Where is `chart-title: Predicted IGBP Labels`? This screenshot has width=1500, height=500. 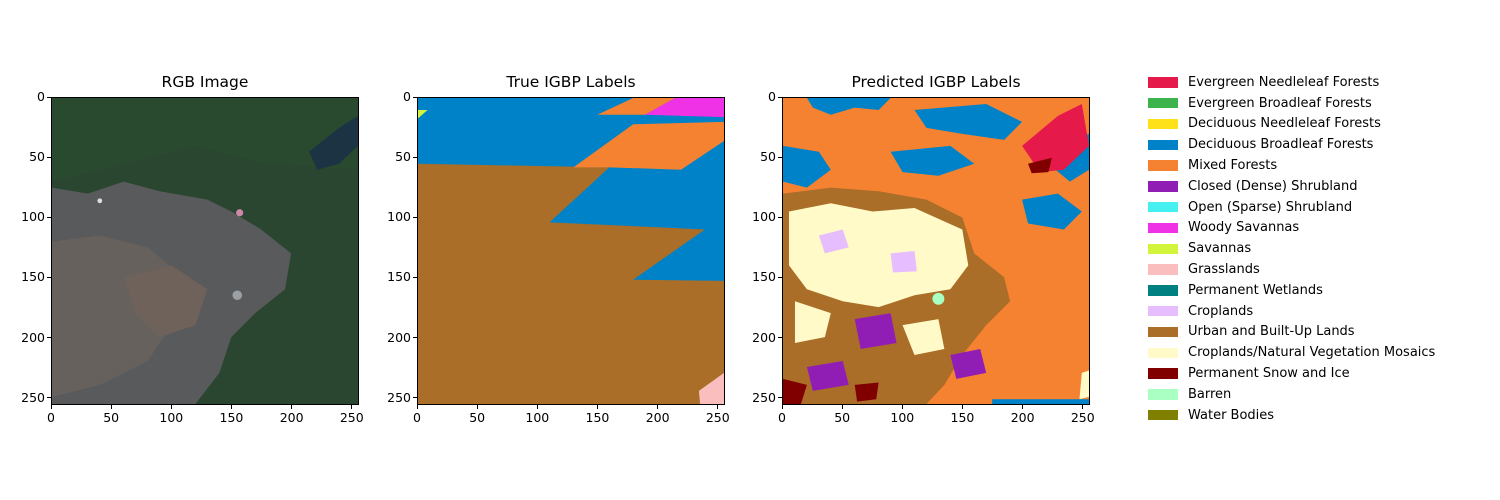
chart-title: Predicted IGBP Labels is located at coordinates (936, 82).